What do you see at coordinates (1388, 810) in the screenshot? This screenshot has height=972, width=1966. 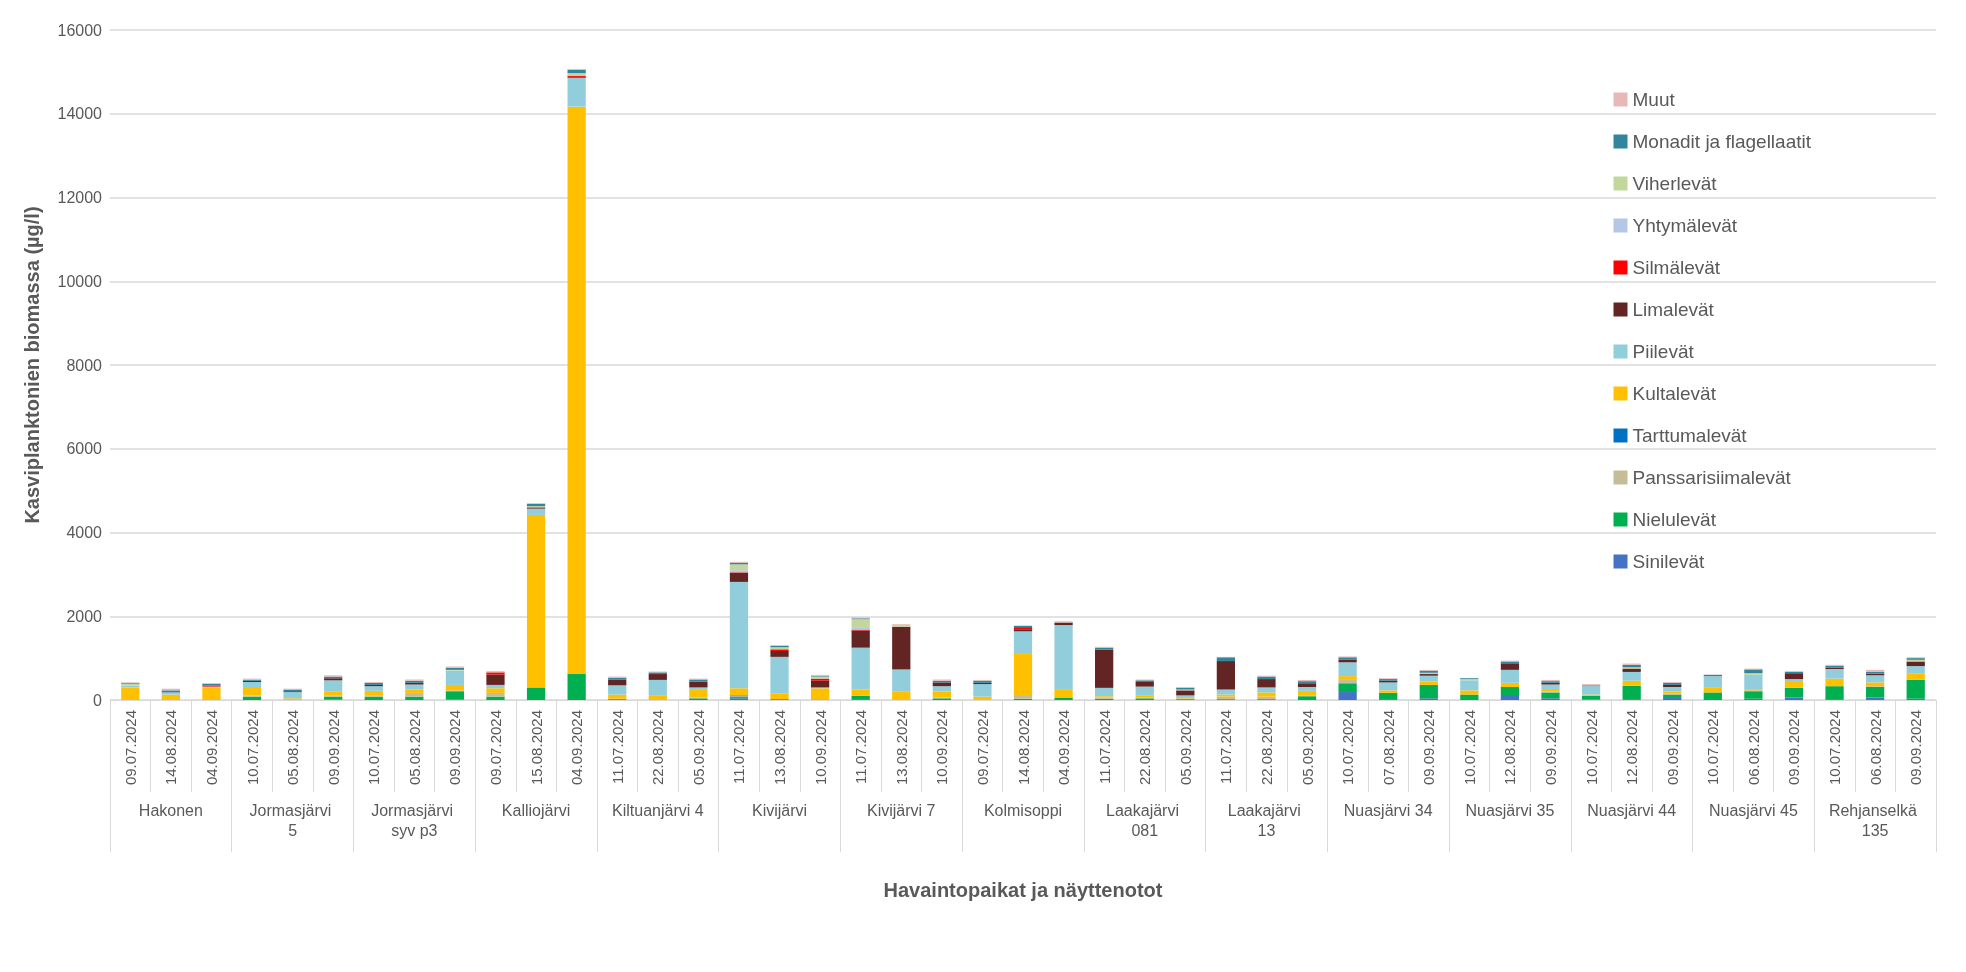 I see `text: Nuasjärvi 34` at bounding box center [1388, 810].